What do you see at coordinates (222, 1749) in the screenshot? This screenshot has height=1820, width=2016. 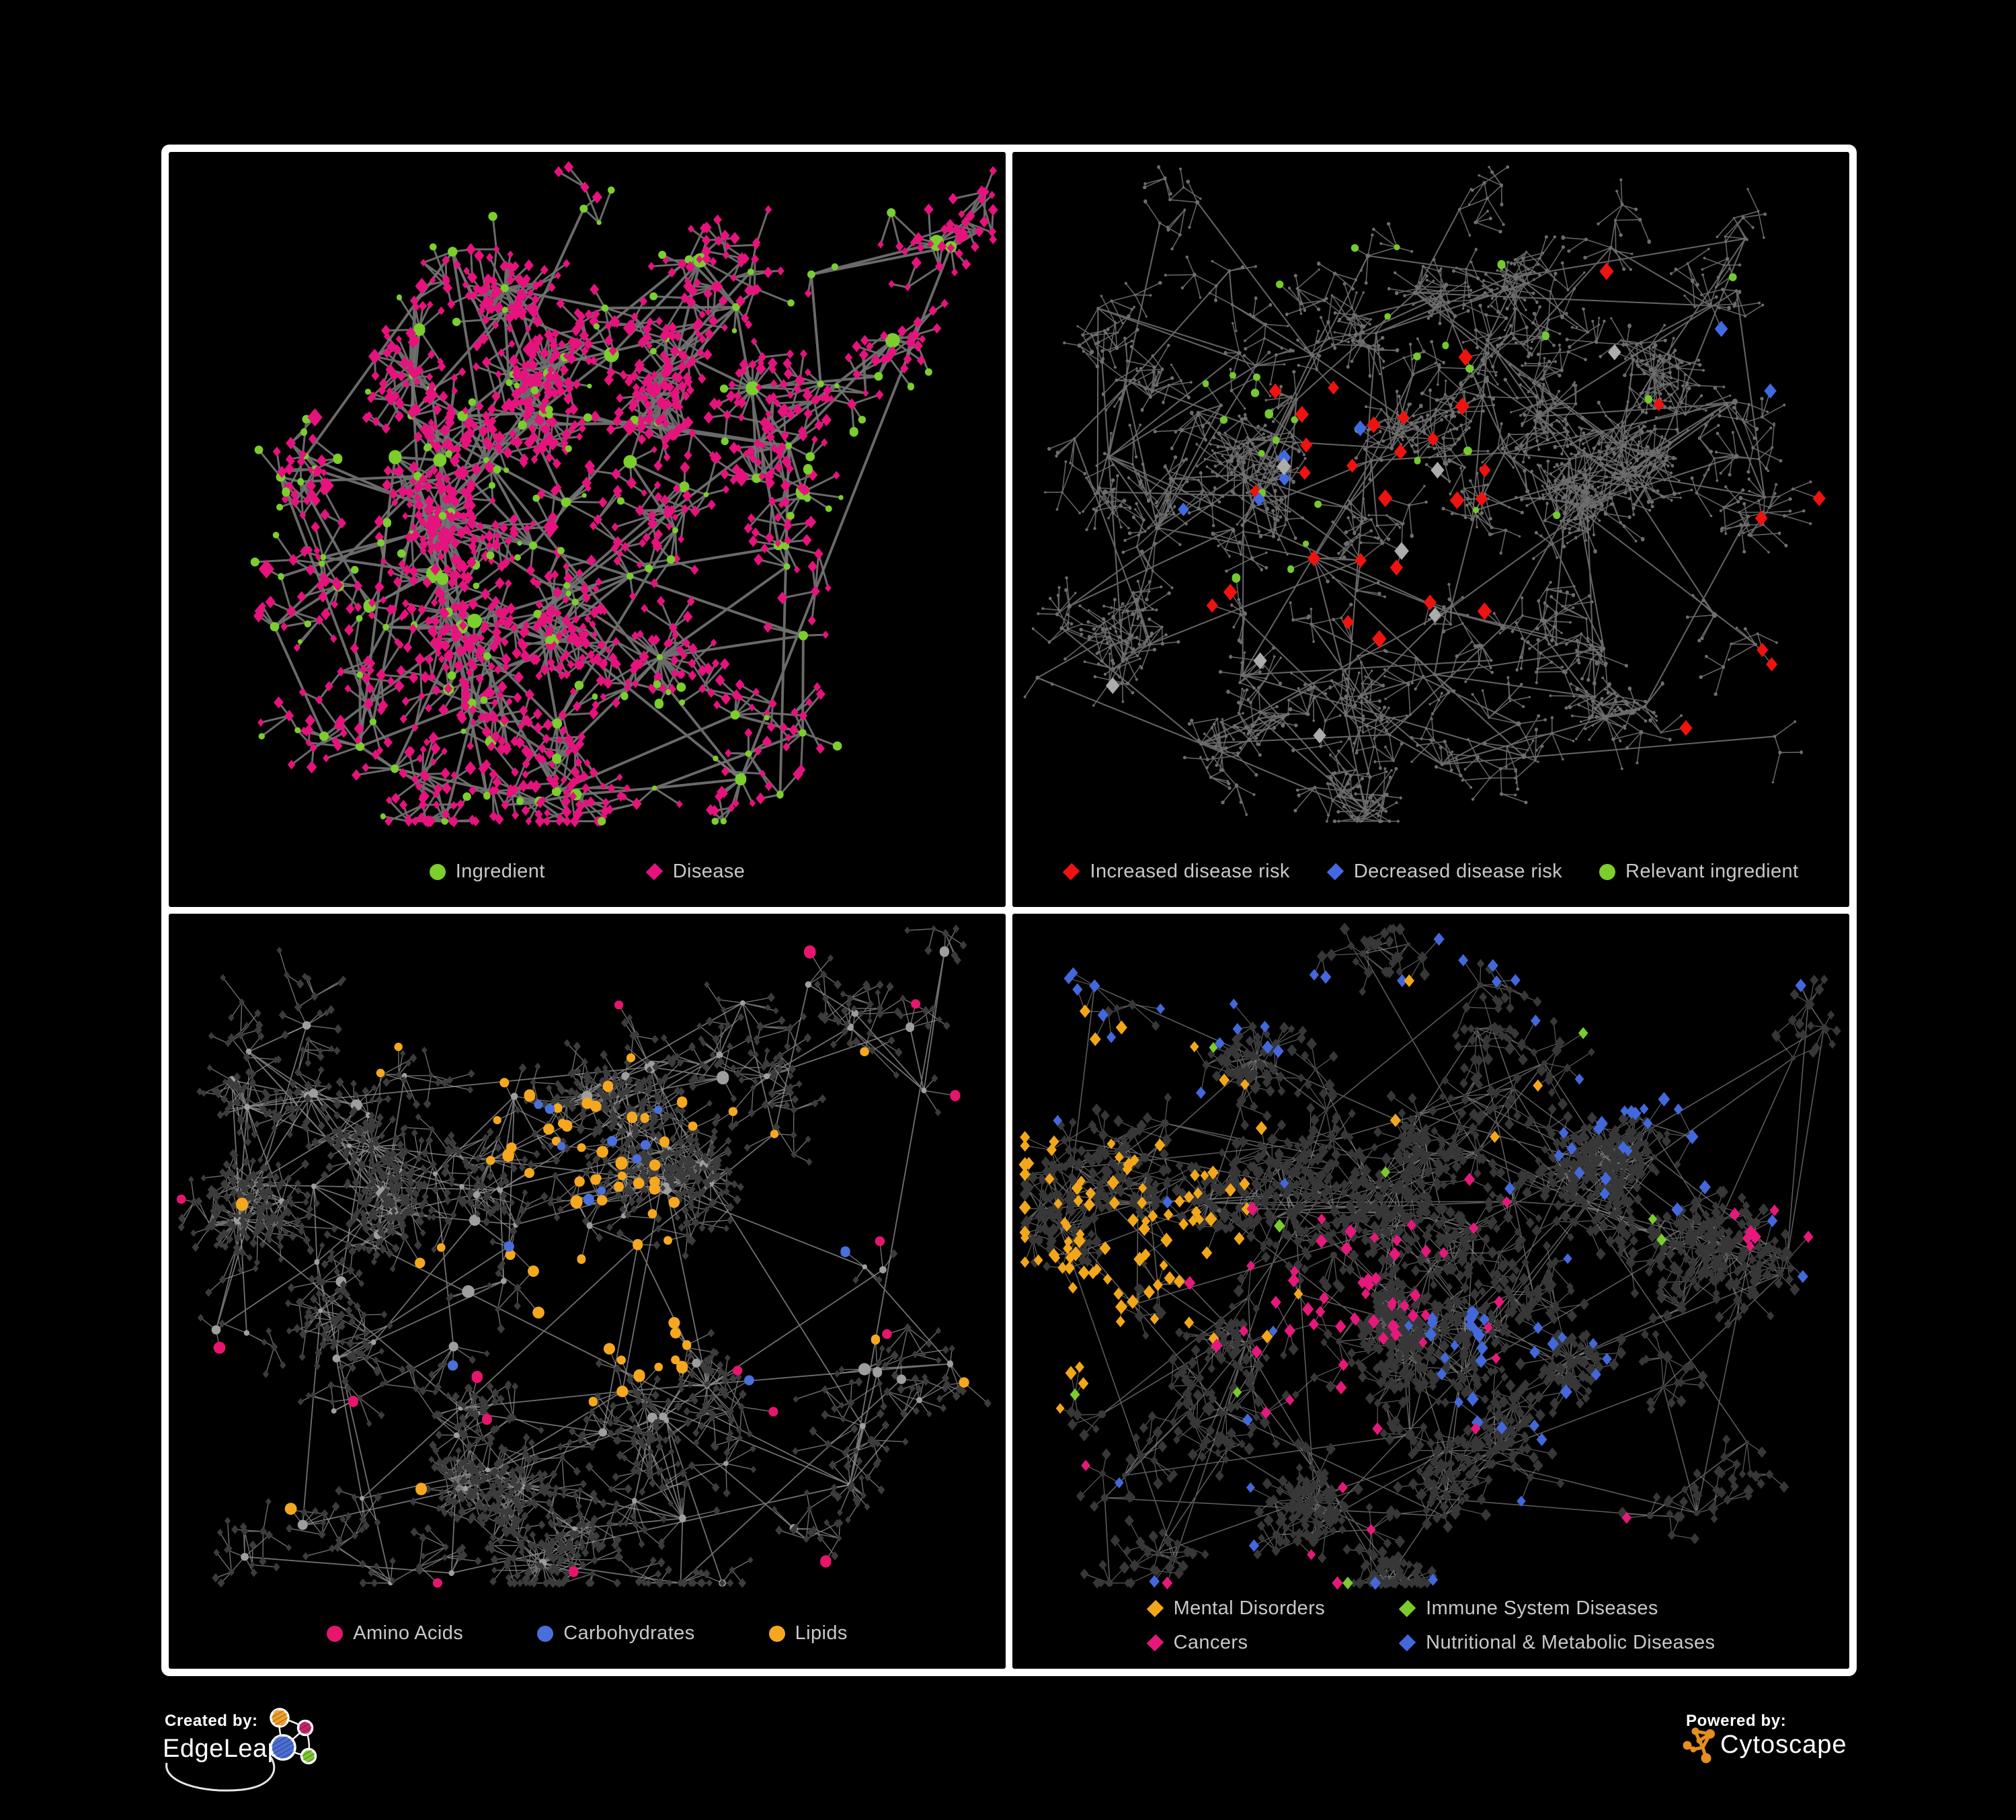 I see `edgeleap-wordmark: EdgeLeap` at bounding box center [222, 1749].